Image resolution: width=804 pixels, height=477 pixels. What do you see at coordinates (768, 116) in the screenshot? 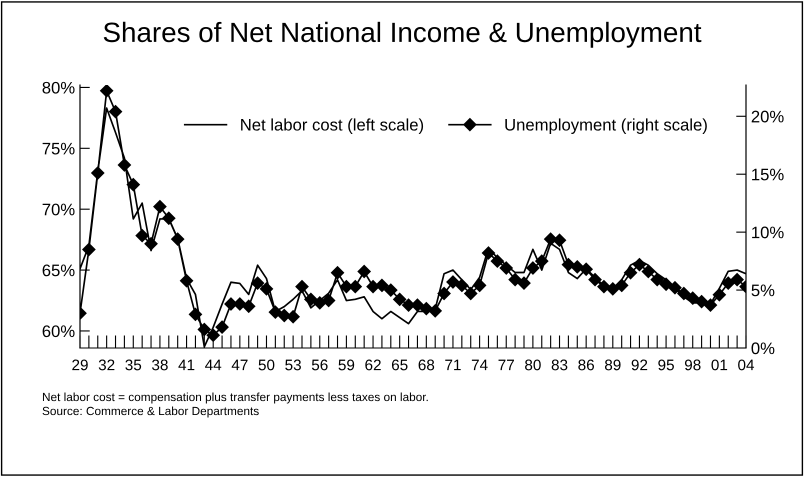
I see `y2-tick-label: 20%` at bounding box center [768, 116].